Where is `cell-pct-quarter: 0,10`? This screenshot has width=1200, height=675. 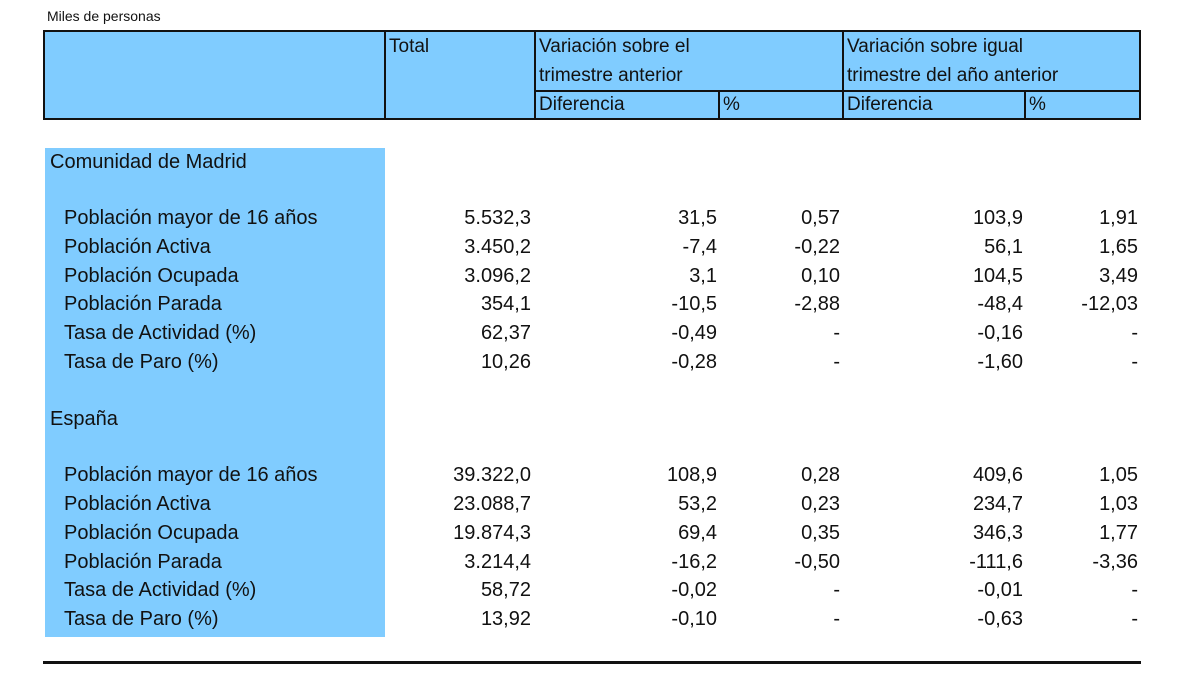 cell-pct-quarter: 0,10 is located at coordinates (820, 276).